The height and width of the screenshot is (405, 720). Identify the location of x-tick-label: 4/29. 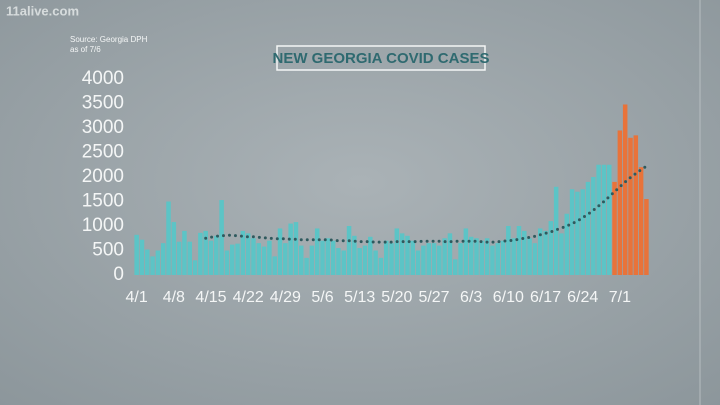
(285, 297).